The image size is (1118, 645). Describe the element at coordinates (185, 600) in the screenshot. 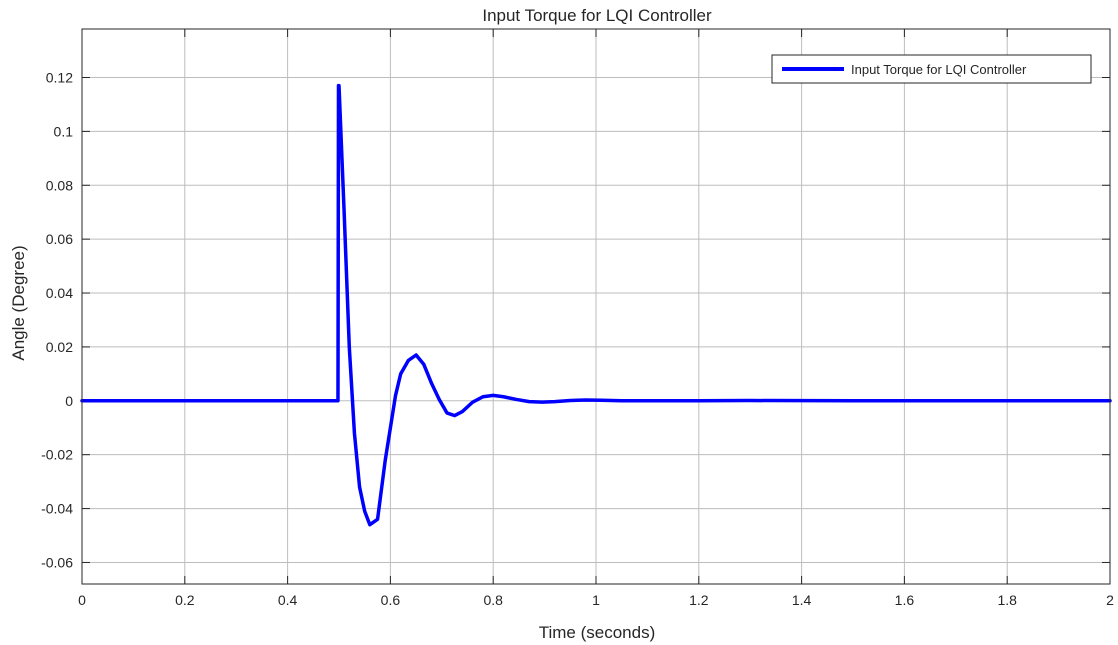

I see `x-tick-label: 0.2` at that location.